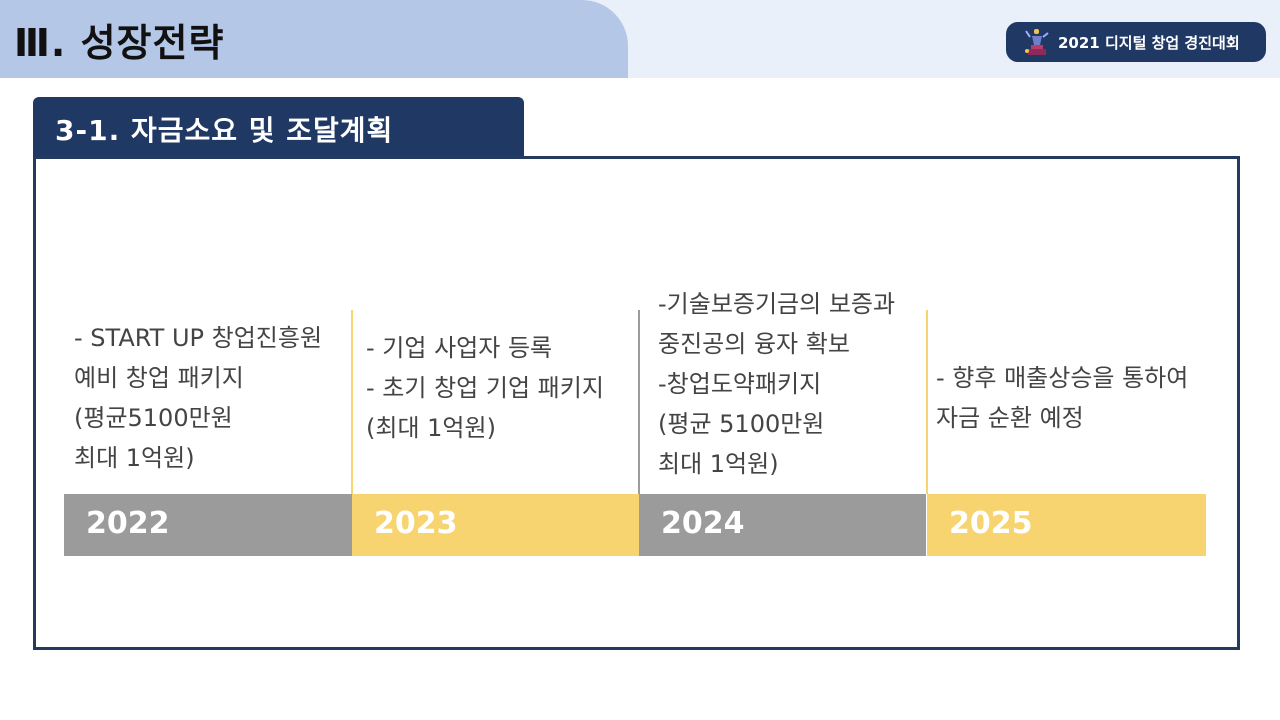 This screenshot has height=720, width=1280. I want to click on contest-badge: 2021 디지털 창업 경진대회, so click(1136, 42).